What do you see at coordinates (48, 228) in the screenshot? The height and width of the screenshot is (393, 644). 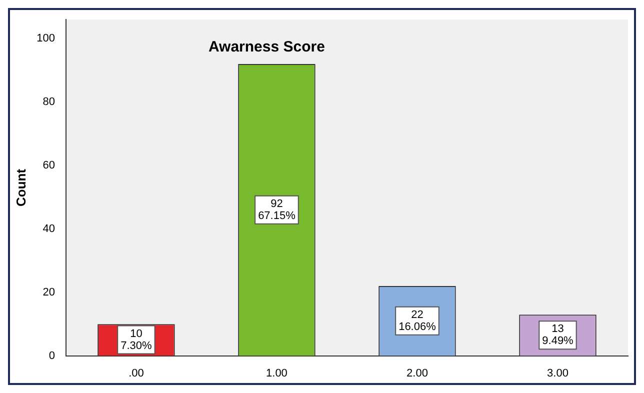 I see `y-tick-label: 40` at bounding box center [48, 228].